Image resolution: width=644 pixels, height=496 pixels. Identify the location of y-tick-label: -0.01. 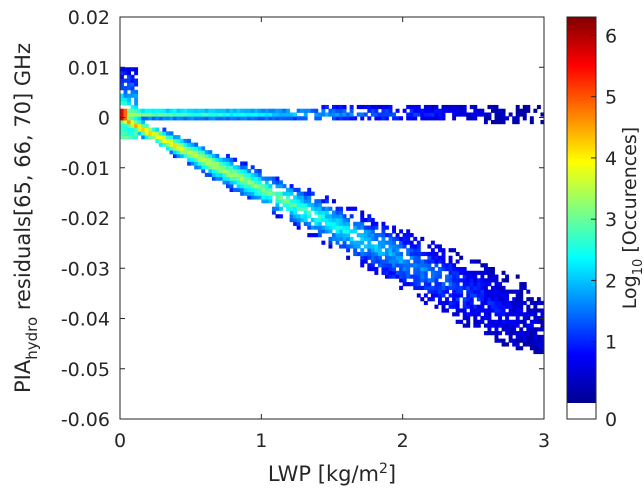
(85, 169).